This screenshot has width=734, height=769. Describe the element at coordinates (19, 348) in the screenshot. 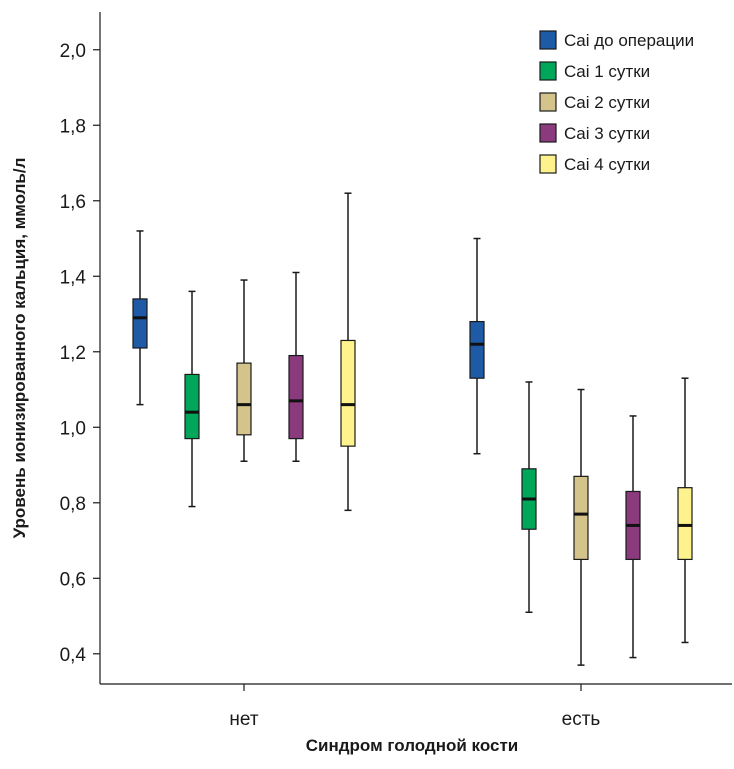

I see `y-axis-title: Уровень ионизированного кальция, ммоль/л` at that location.